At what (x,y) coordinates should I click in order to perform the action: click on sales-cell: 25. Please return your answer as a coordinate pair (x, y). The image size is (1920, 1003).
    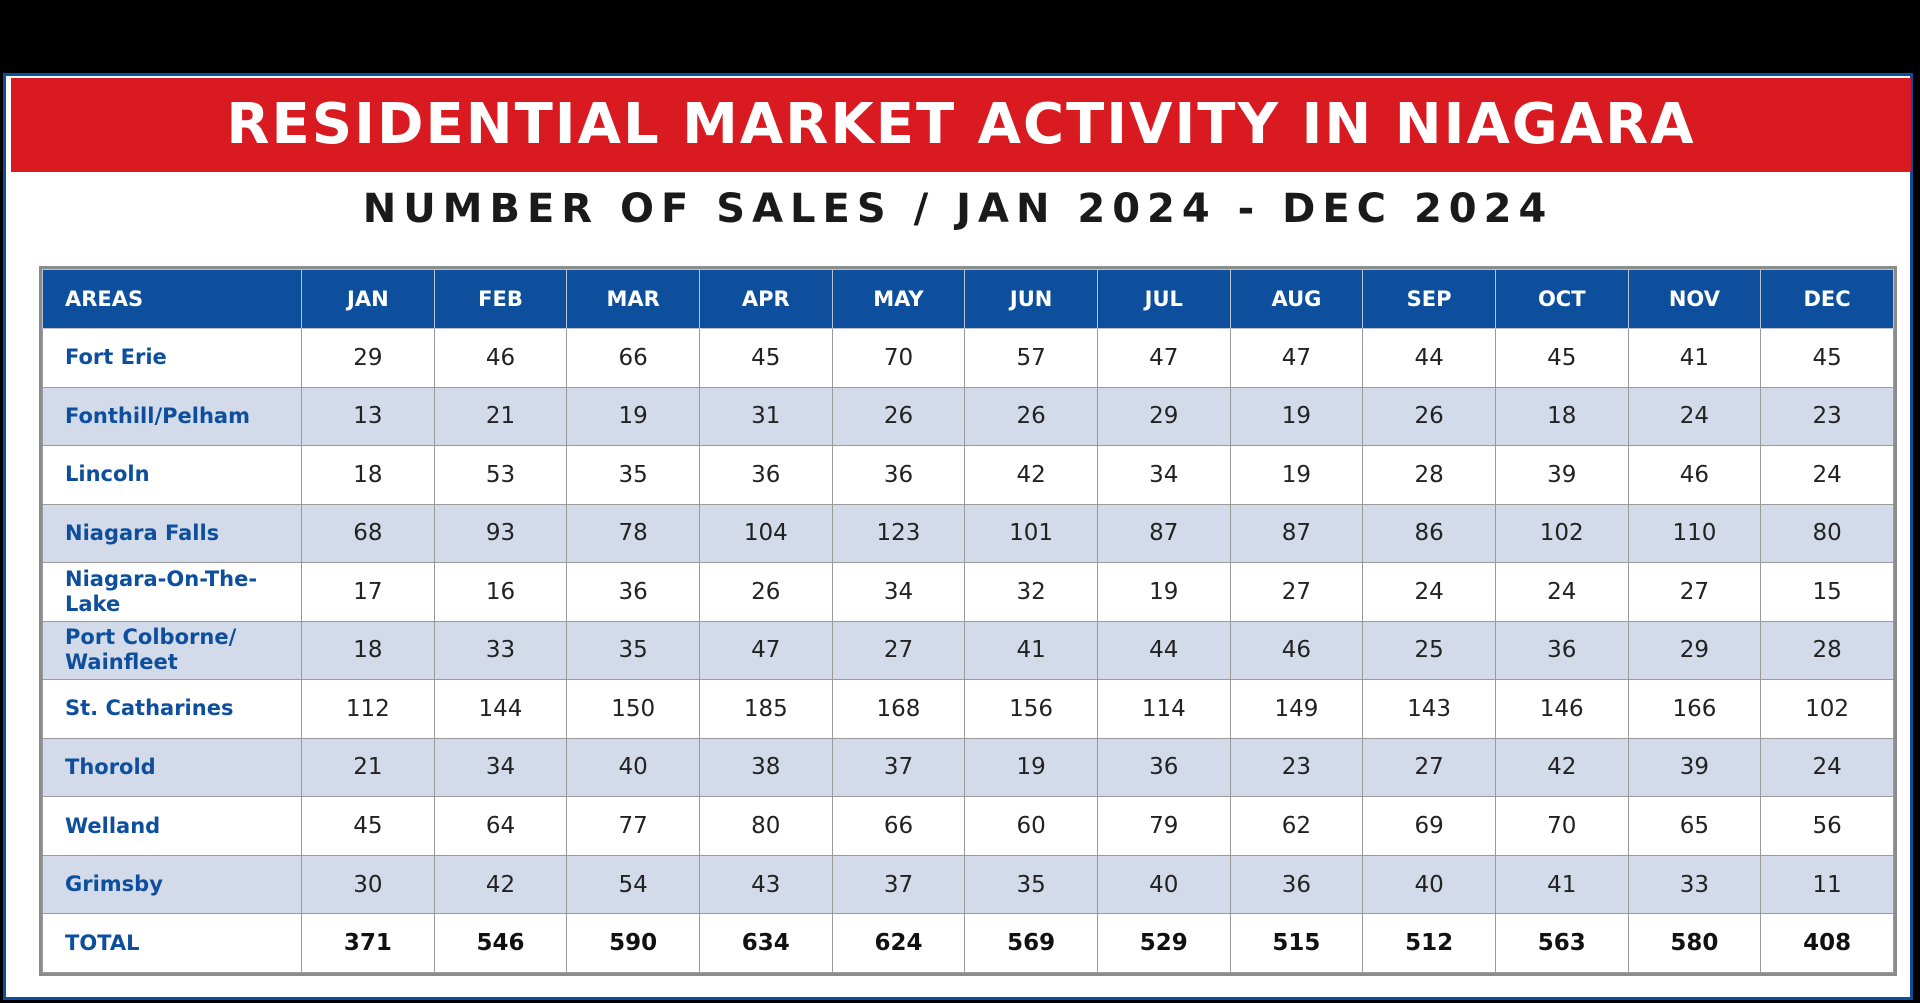
    Looking at the image, I should click on (1429, 650).